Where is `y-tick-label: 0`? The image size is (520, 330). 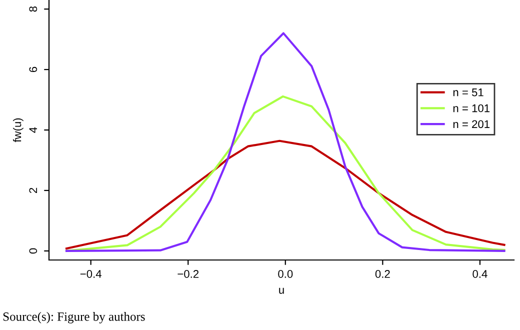
y-tick-label: 0 is located at coordinates (33, 251).